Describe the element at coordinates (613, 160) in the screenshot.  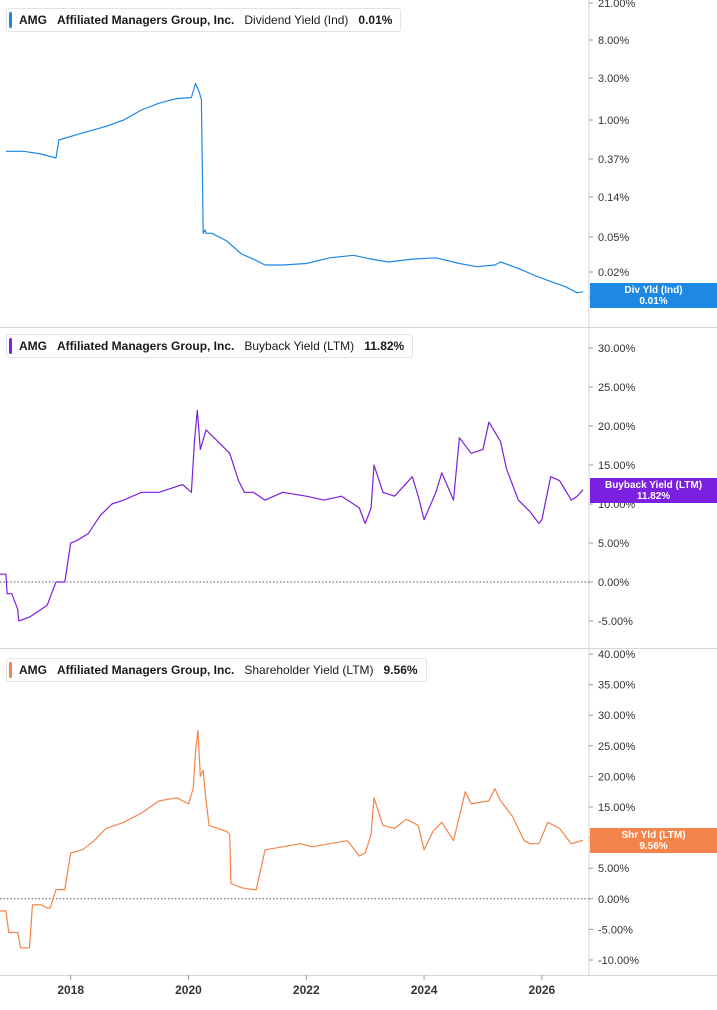
I see `y-tick-label: 0.37%` at that location.